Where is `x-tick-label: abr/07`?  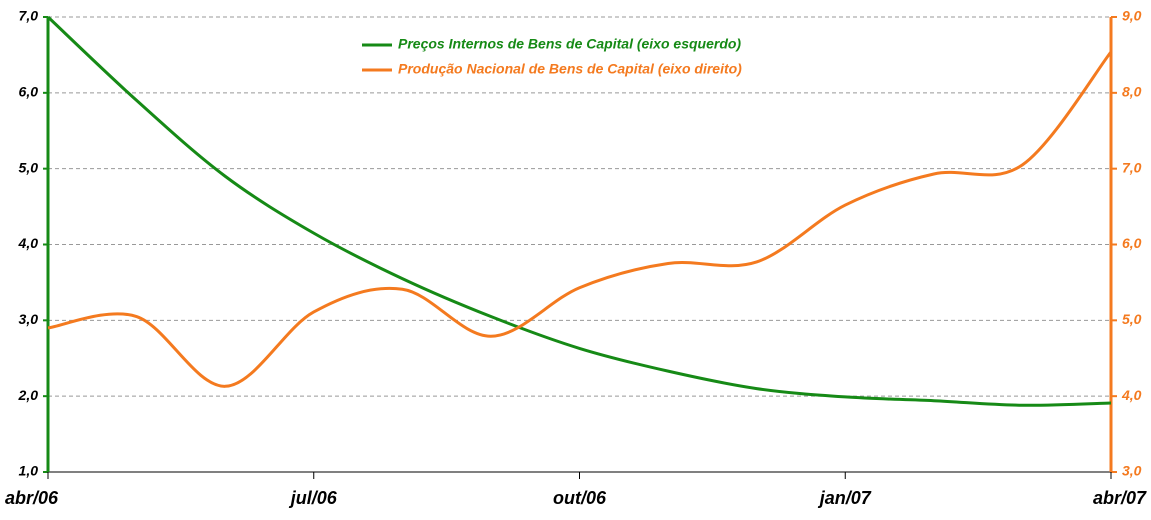 x-tick-label: abr/07 is located at coordinates (1120, 498).